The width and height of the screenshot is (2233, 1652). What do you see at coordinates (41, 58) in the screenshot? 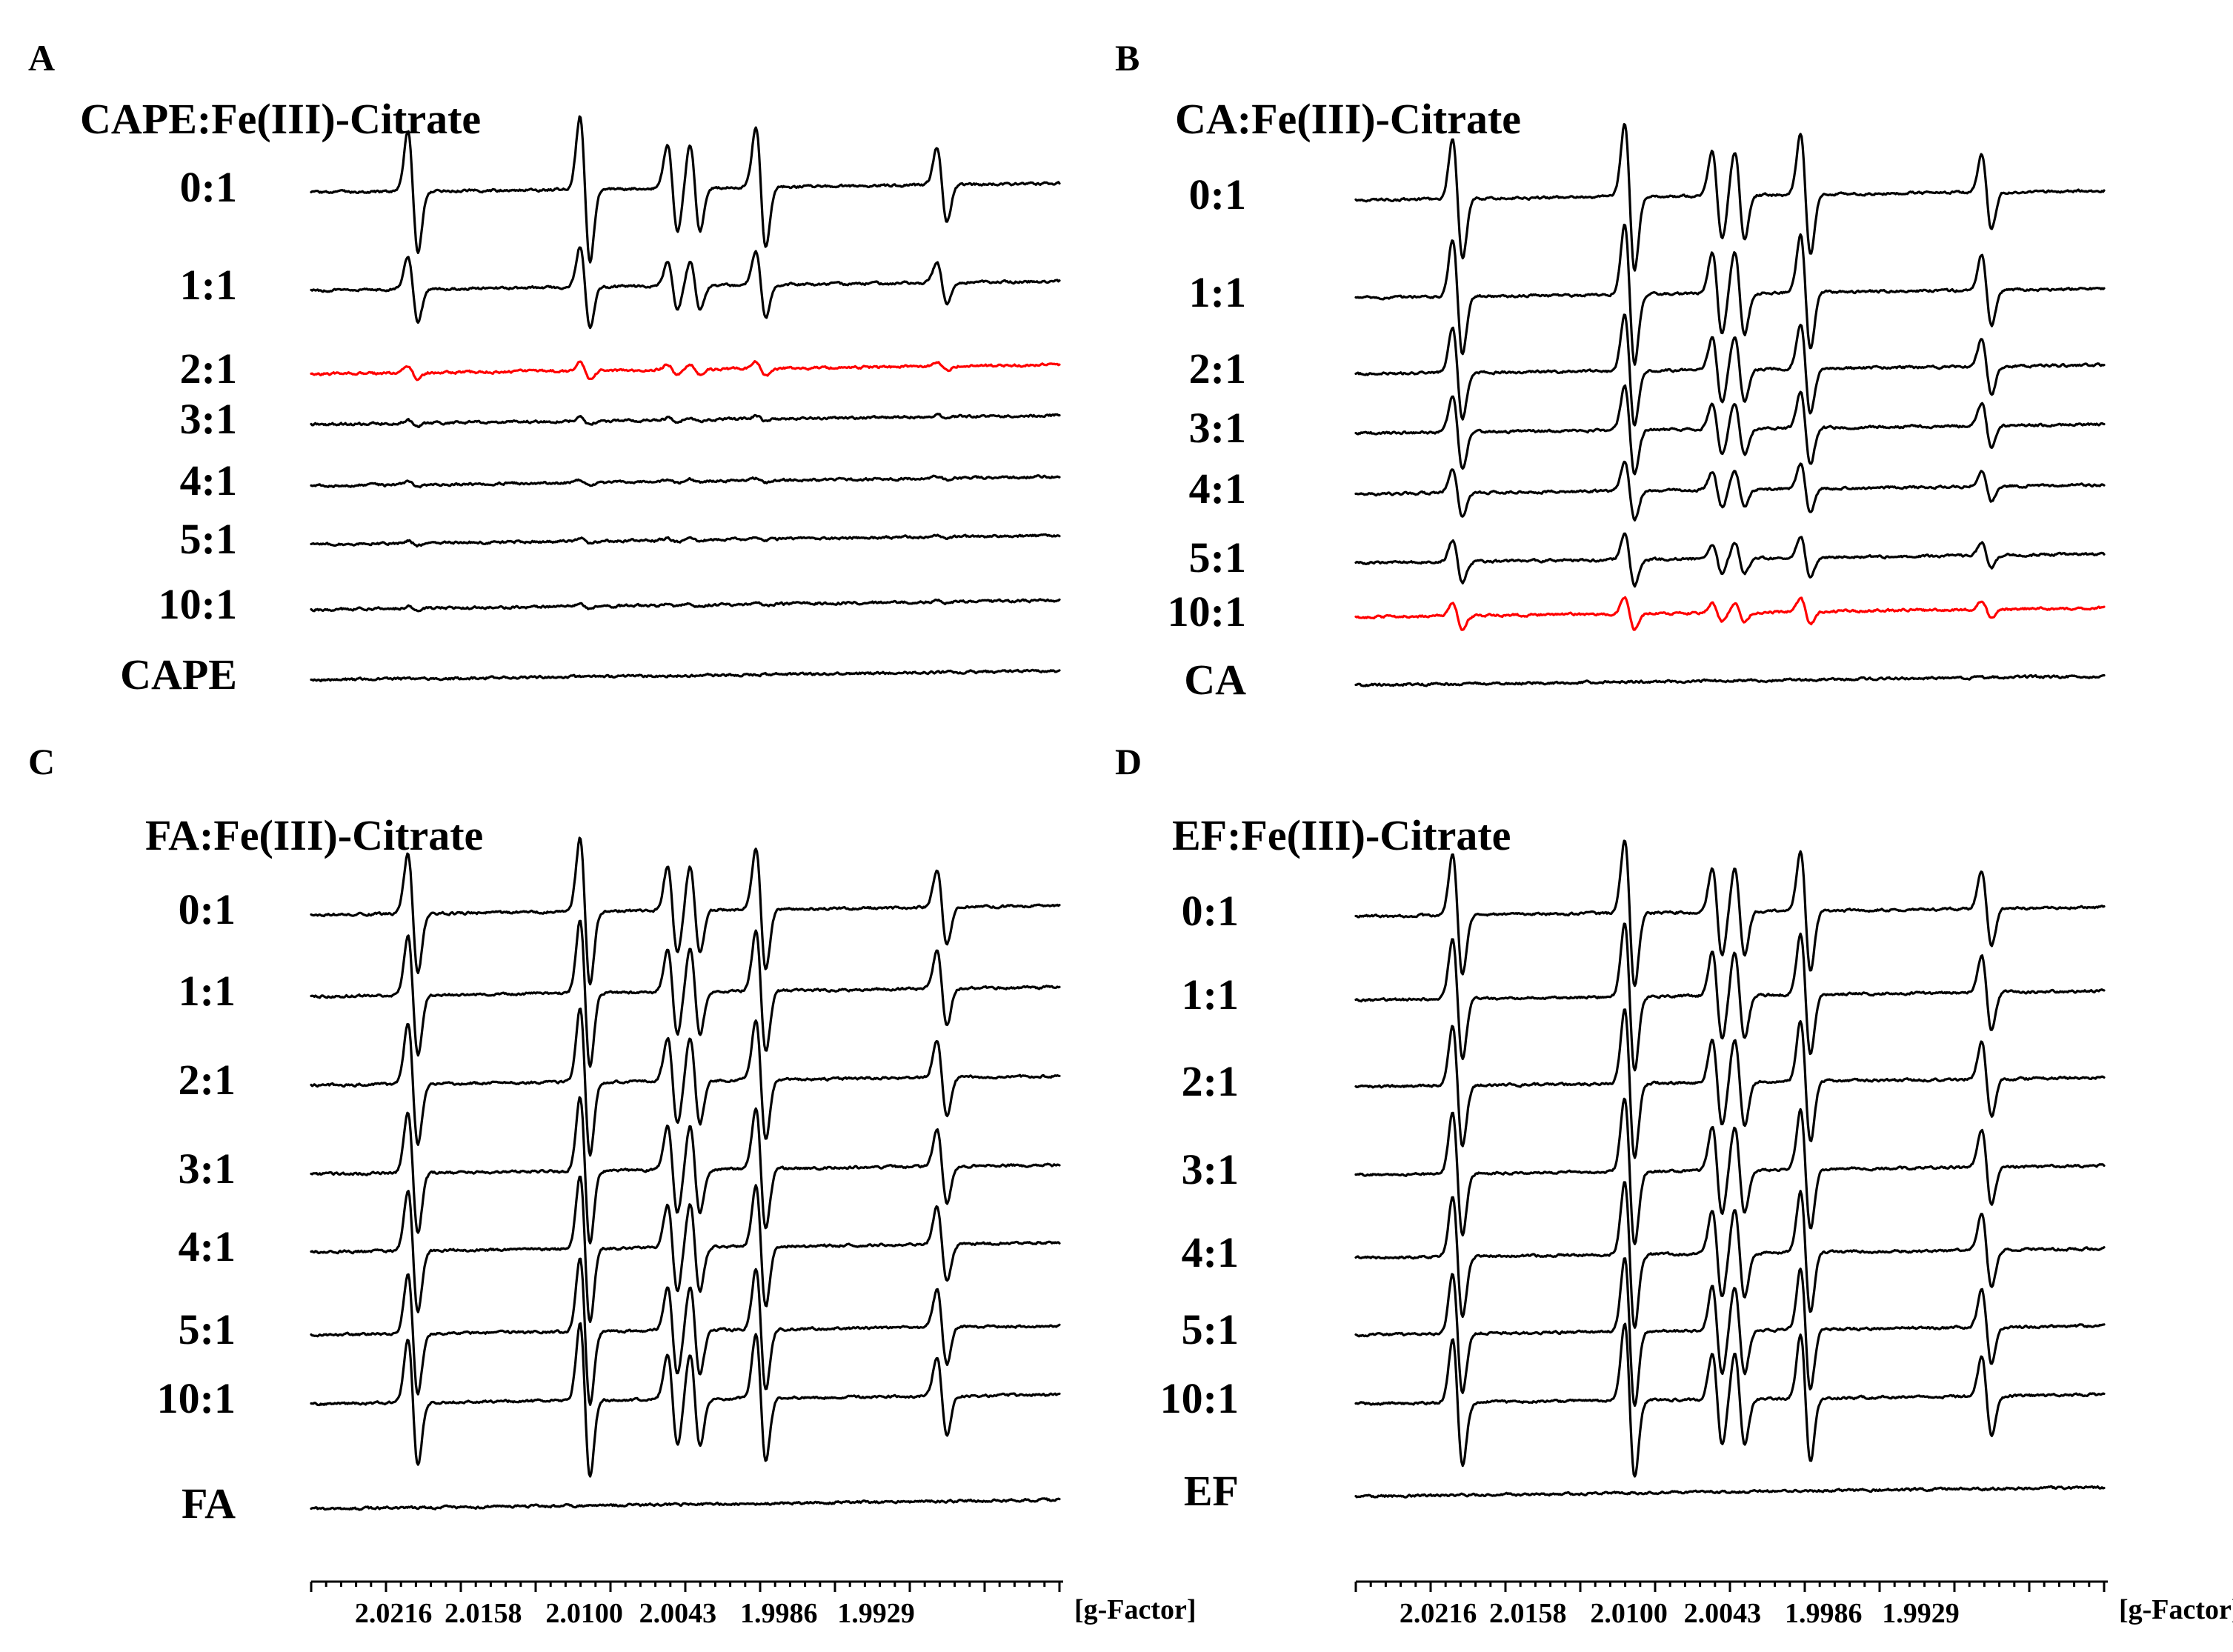
I see `panel-letter: A` at bounding box center [41, 58].